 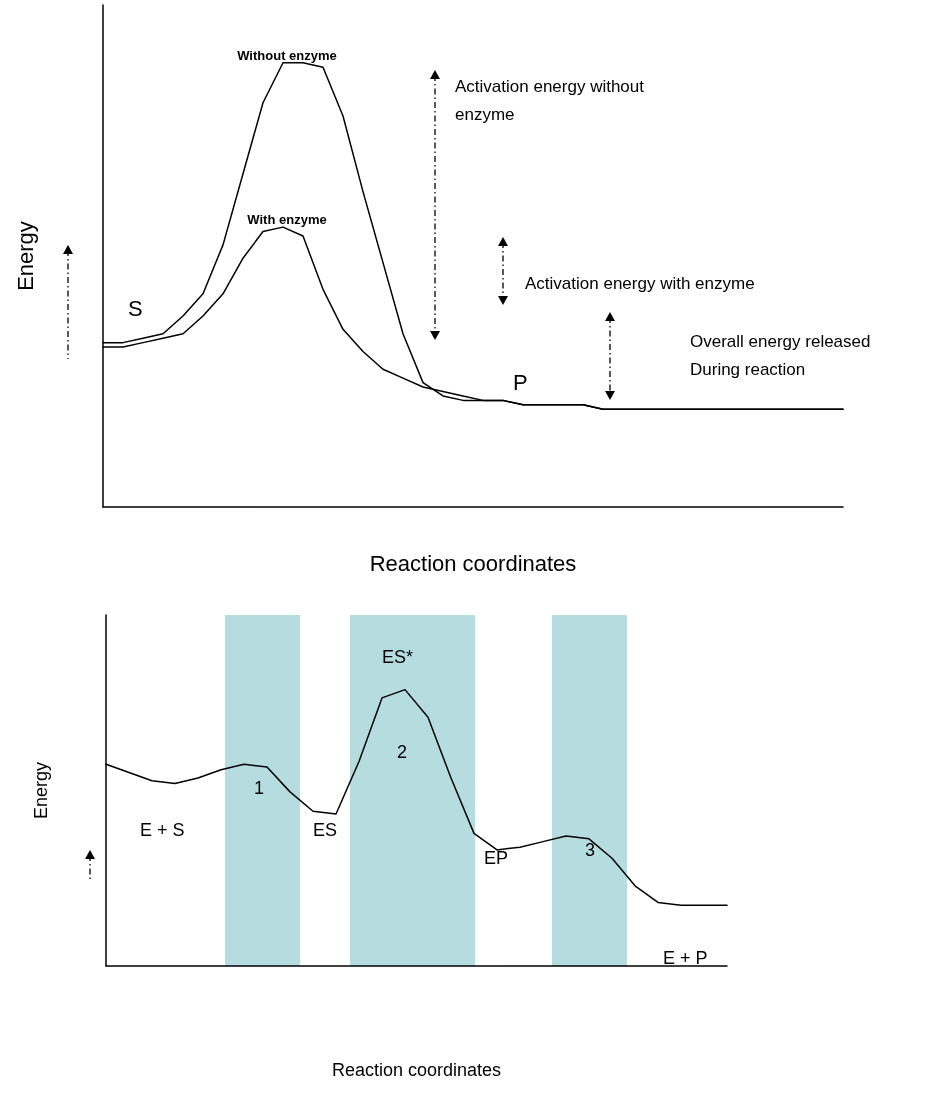 I want to click on annotation: Activation energy with enzyme, so click(x=640, y=283).